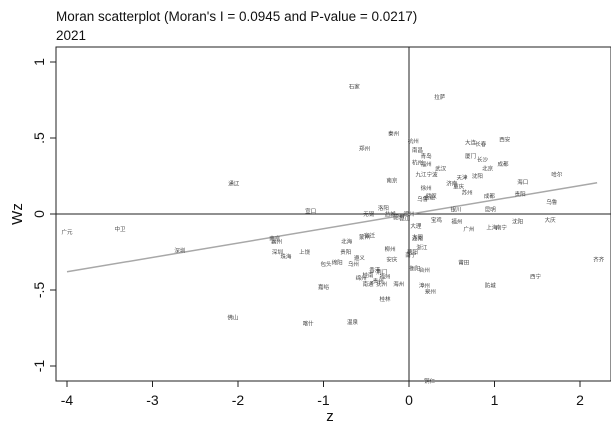 The height and width of the screenshot is (421, 611). I want to click on point-label: 郑州, so click(364, 149).